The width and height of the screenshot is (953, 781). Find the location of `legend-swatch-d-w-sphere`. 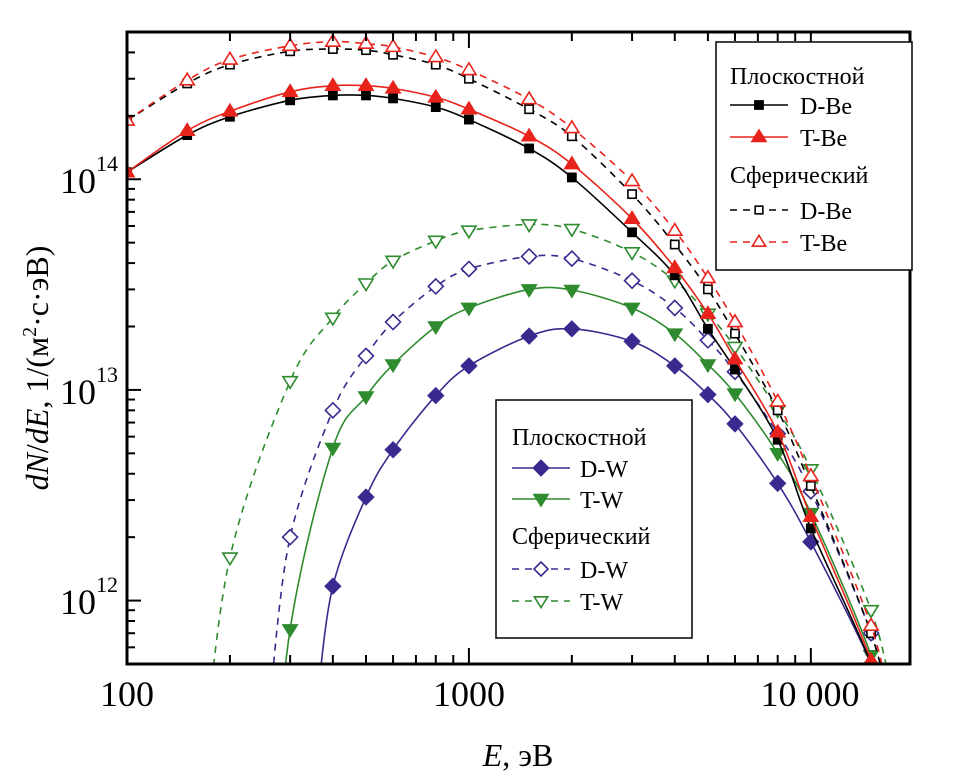

legend-swatch-d-w-sphere is located at coordinates (541, 569).